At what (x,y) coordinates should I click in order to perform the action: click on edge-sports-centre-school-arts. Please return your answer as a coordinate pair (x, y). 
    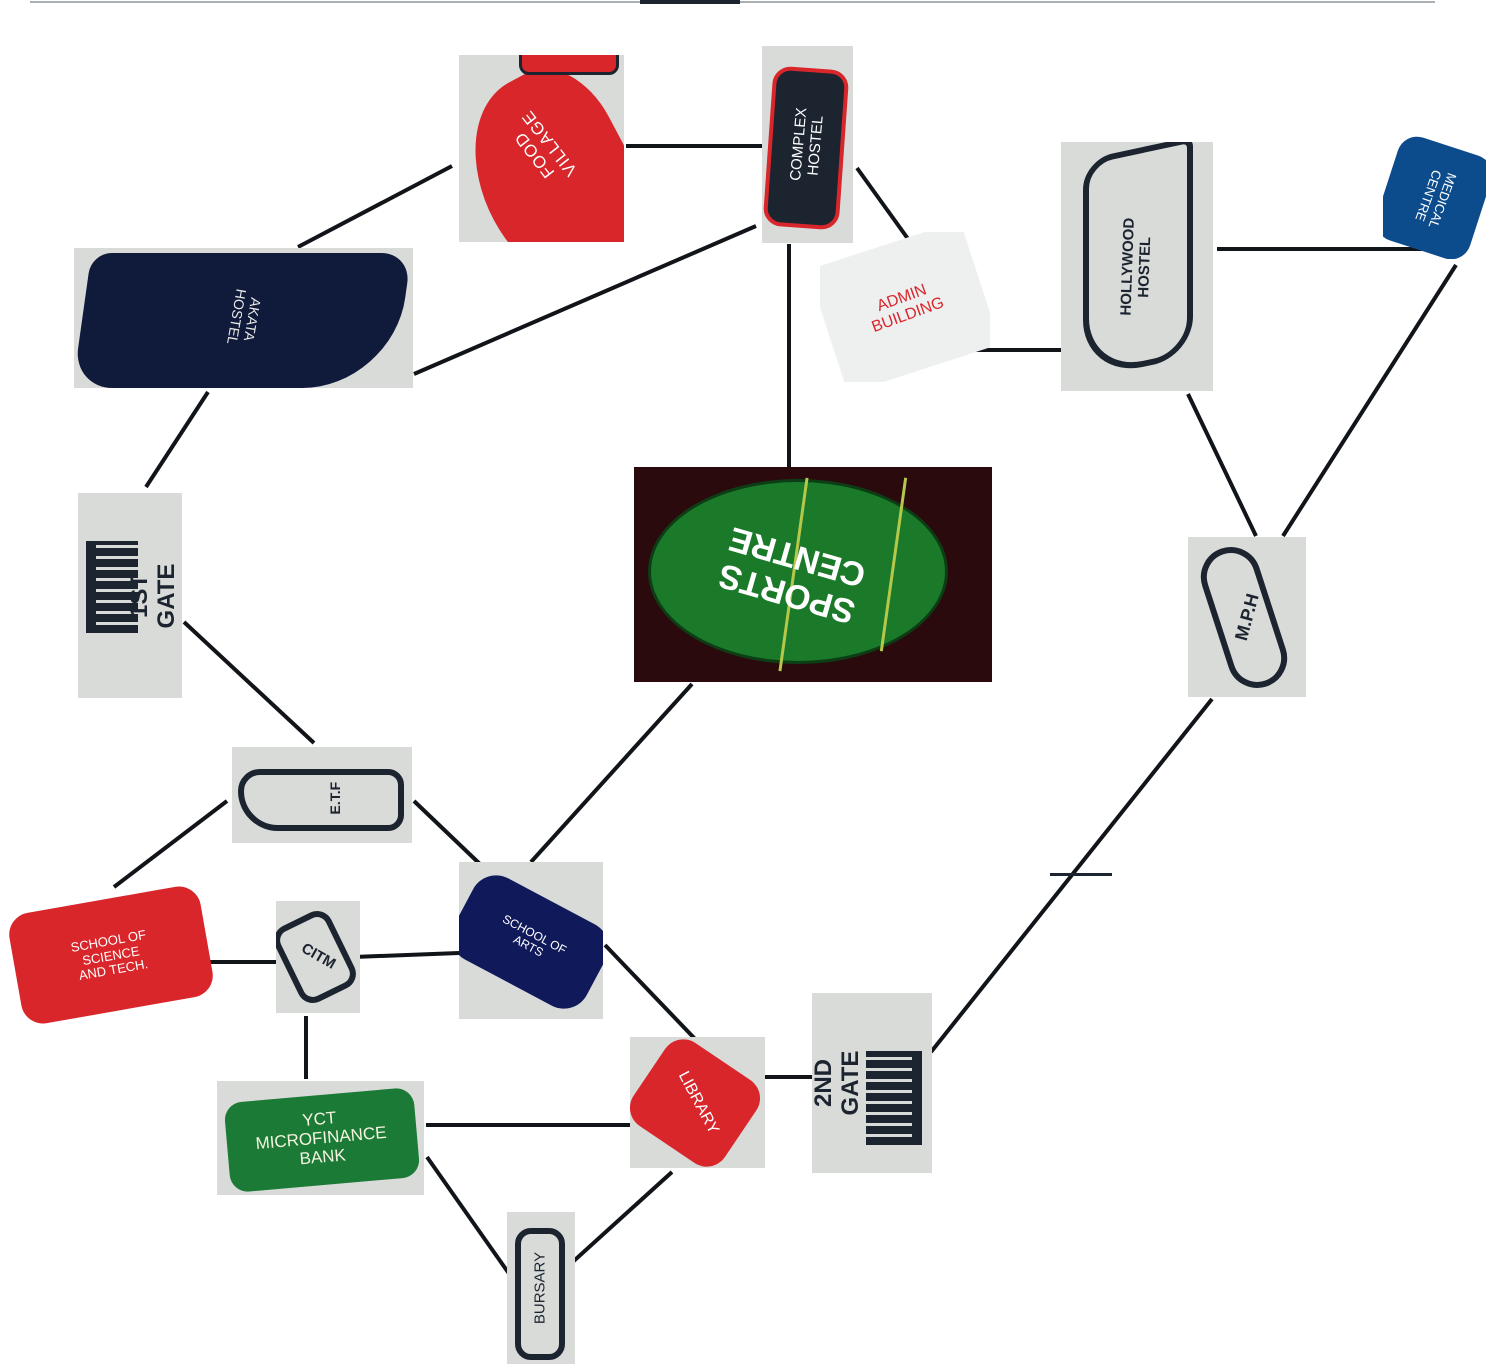
    Looking at the image, I should click on (611, 773).